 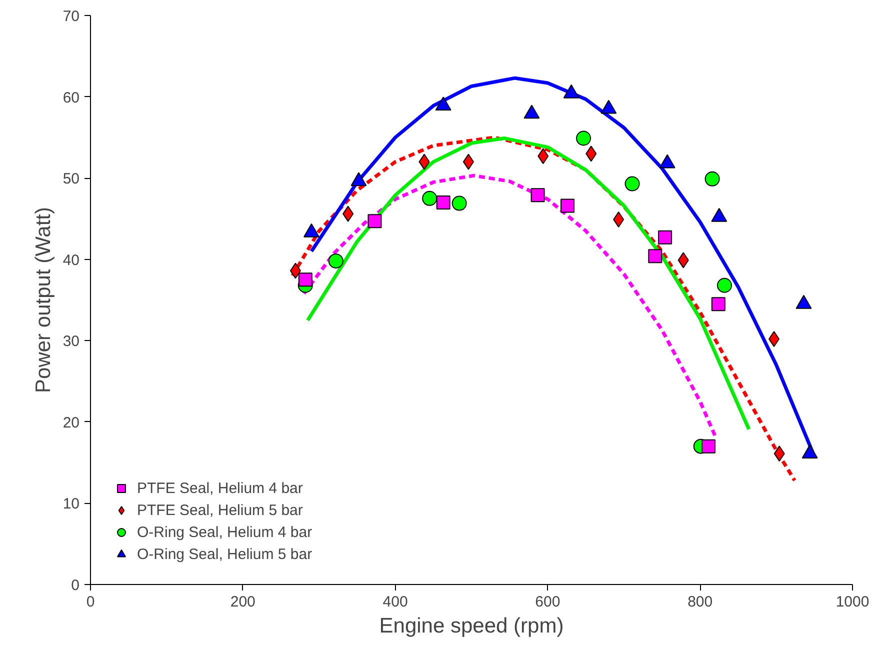 I want to click on y-tick-label: 50, so click(x=71, y=179).